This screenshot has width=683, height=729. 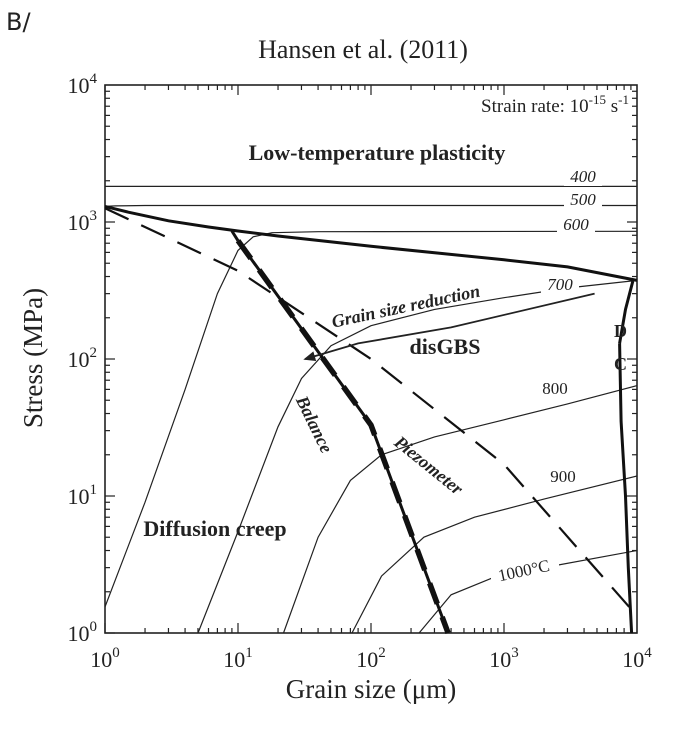 What do you see at coordinates (377, 152) in the screenshot?
I see `region-ltp: Low-temperature plasticity` at bounding box center [377, 152].